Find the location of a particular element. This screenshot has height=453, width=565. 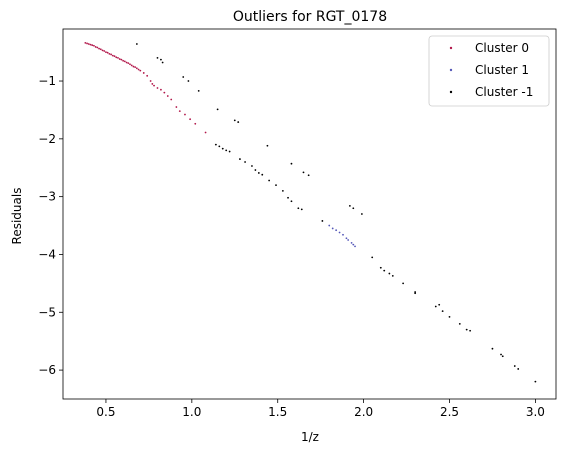

y-tick-label: −2 is located at coordinates (47, 139).